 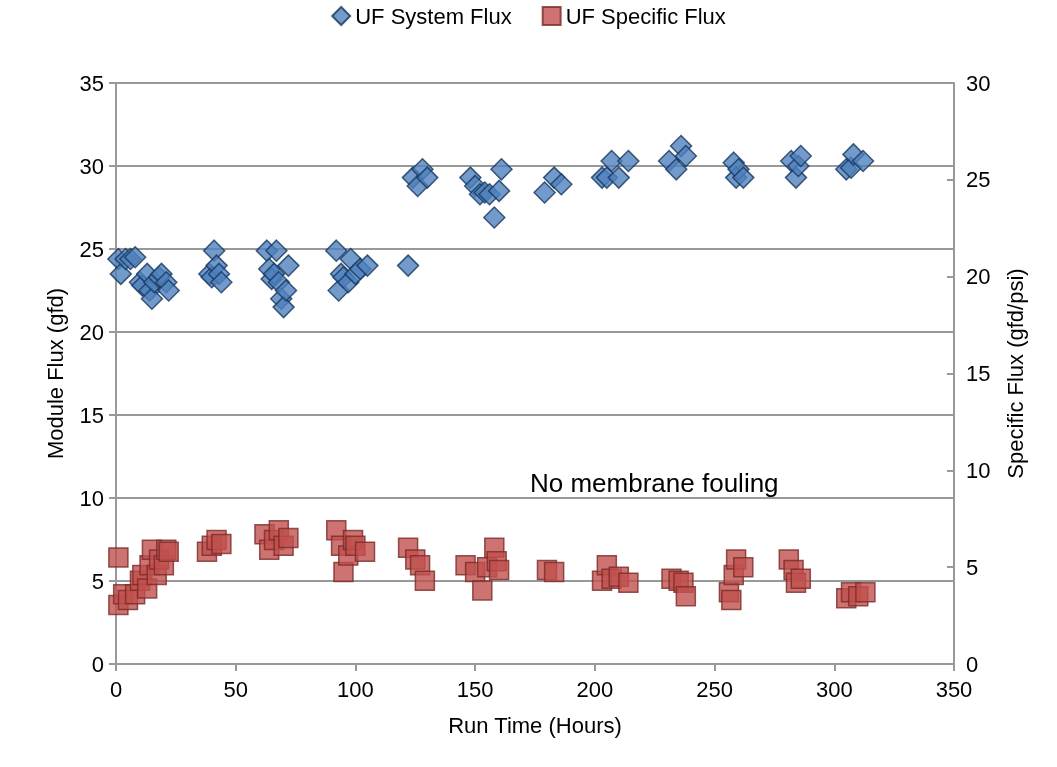 I want to click on x-axis-title: Run Time (Hours), so click(x=535, y=725).